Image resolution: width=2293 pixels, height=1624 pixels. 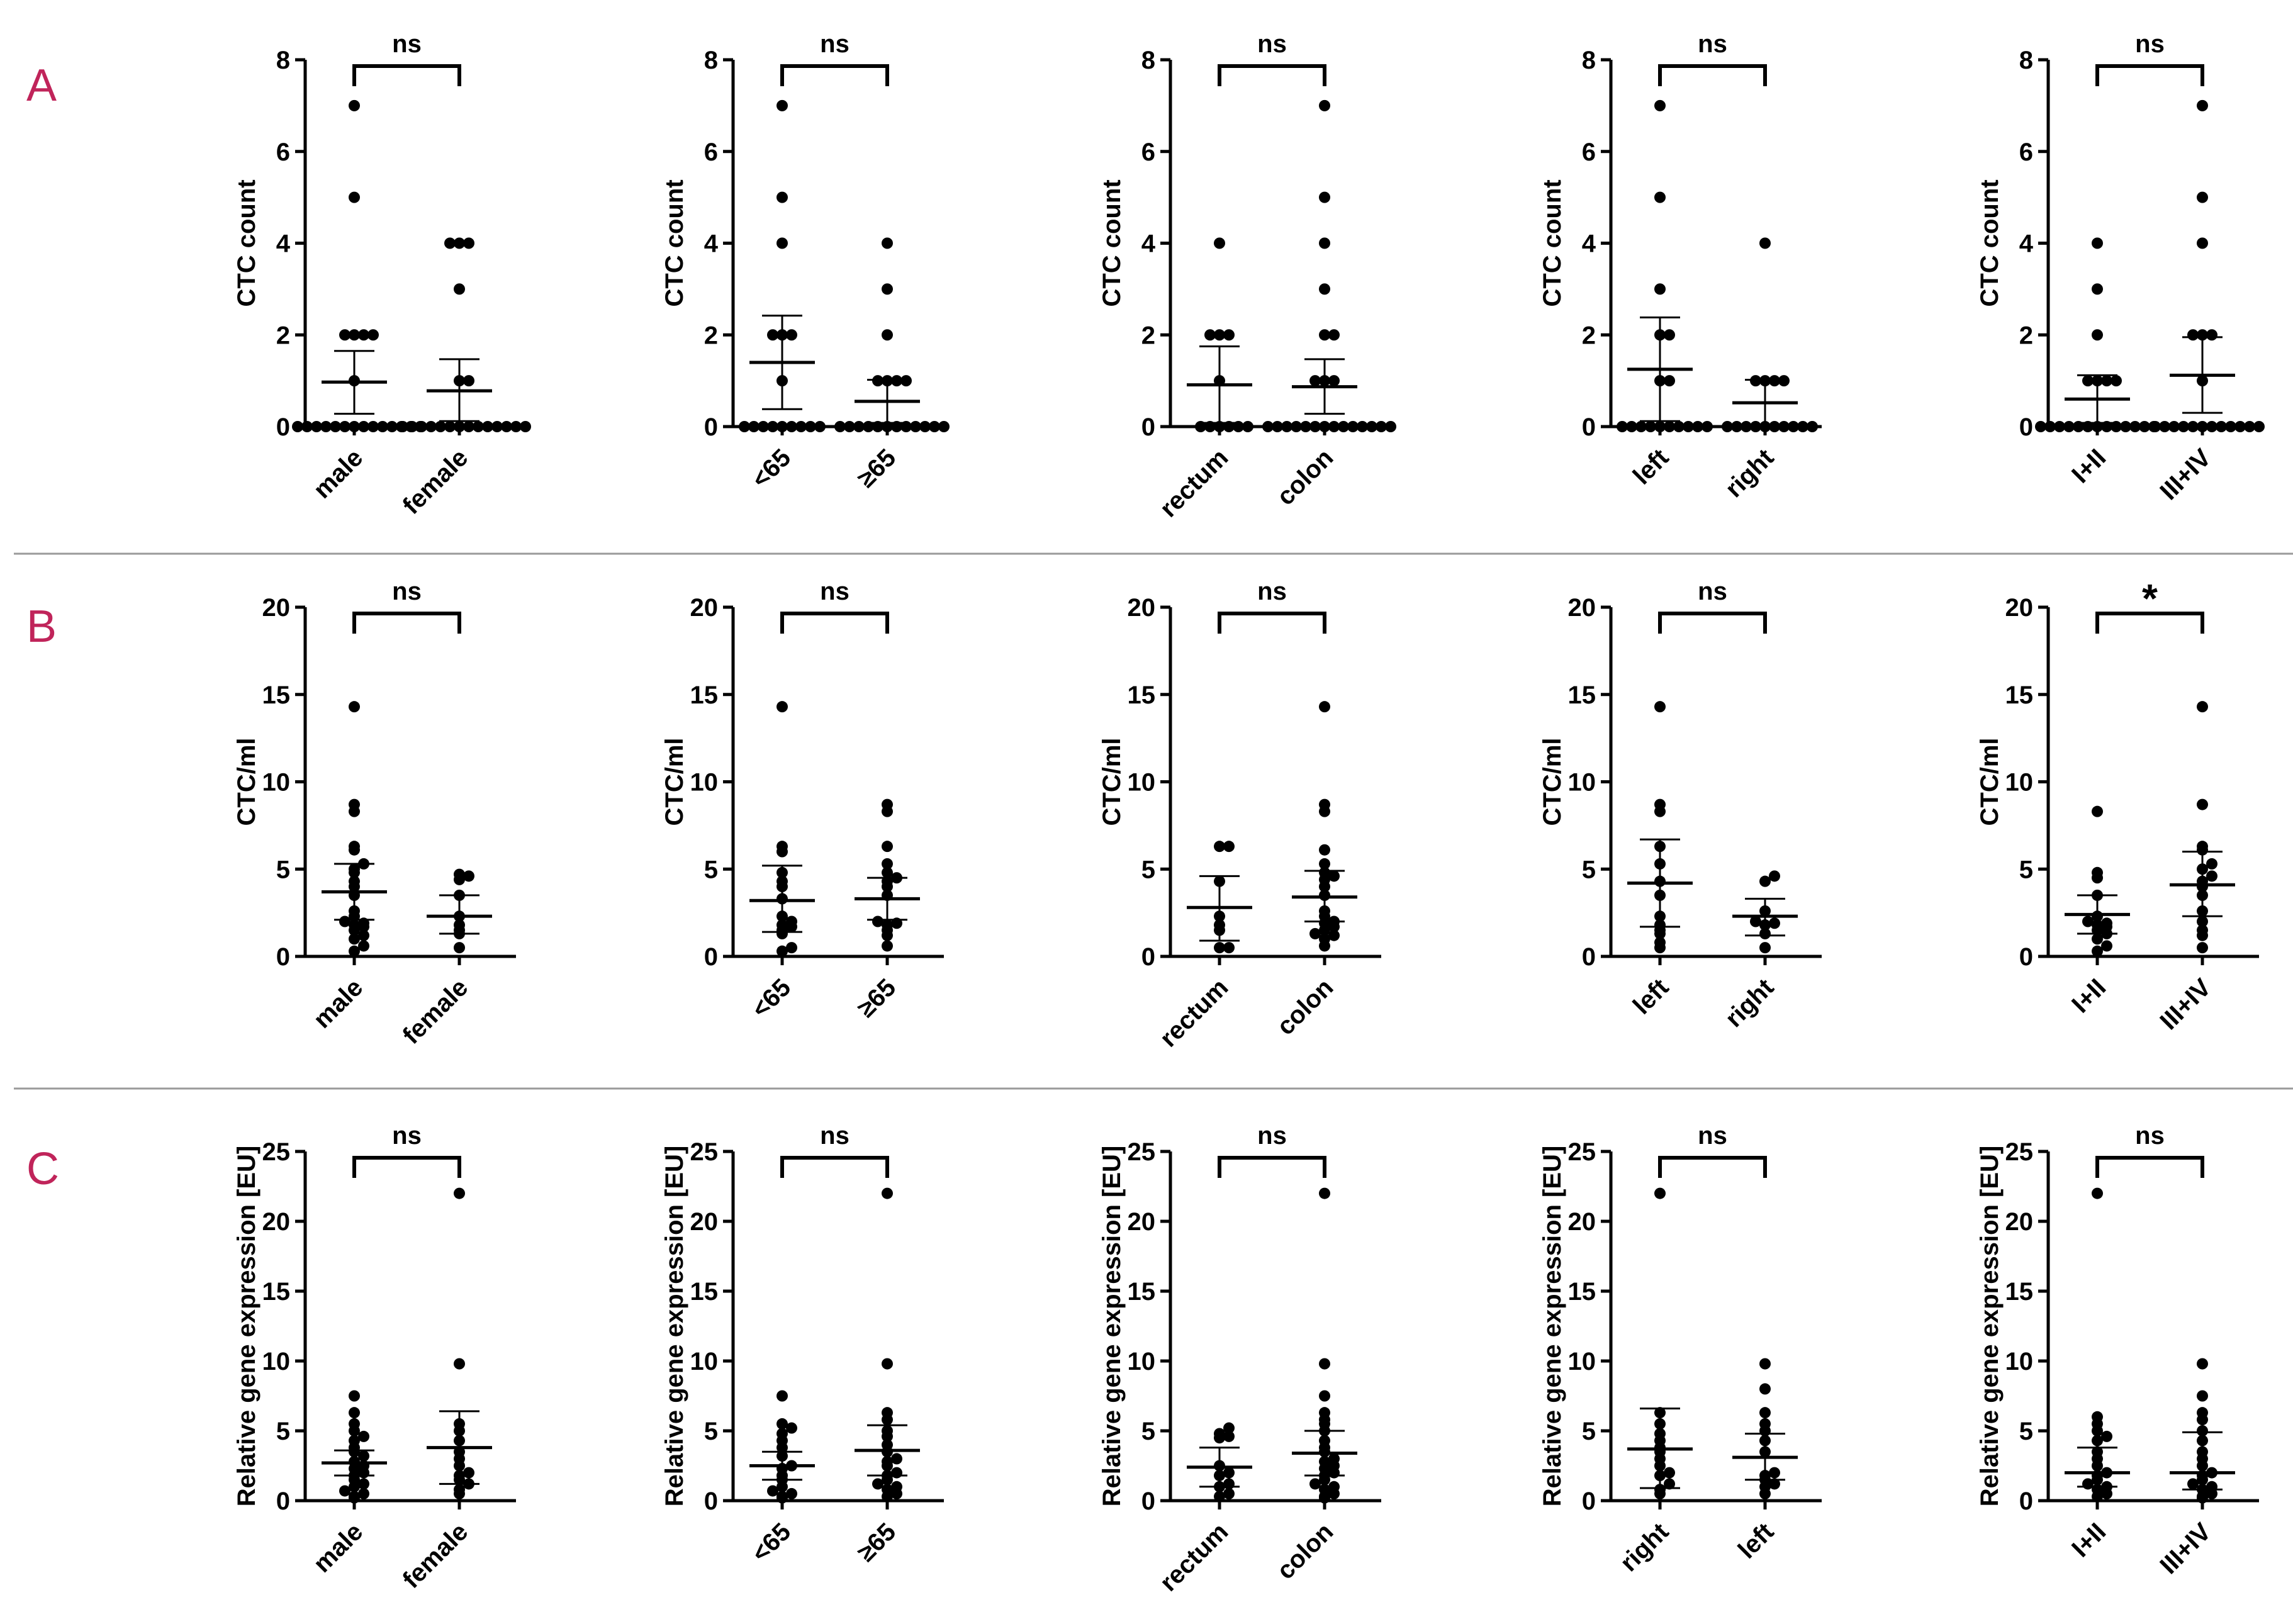 I want to click on y-tick-label: 6, so click(x=2026, y=152).